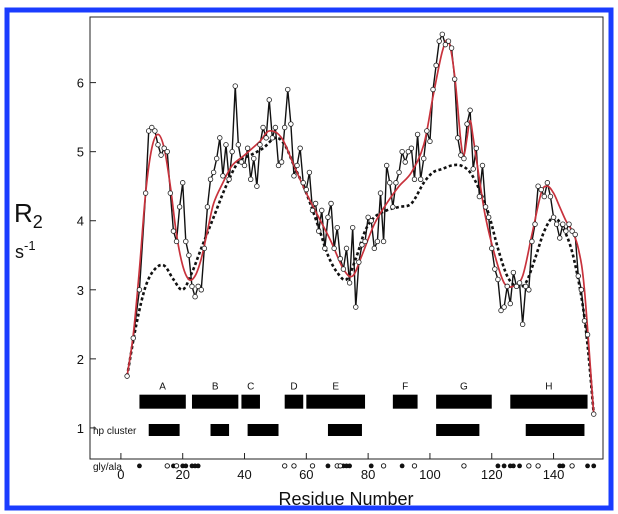 This screenshot has height=514, width=618. Describe the element at coordinates (492, 474) in the screenshot. I see `x-tick-label: 120` at that location.